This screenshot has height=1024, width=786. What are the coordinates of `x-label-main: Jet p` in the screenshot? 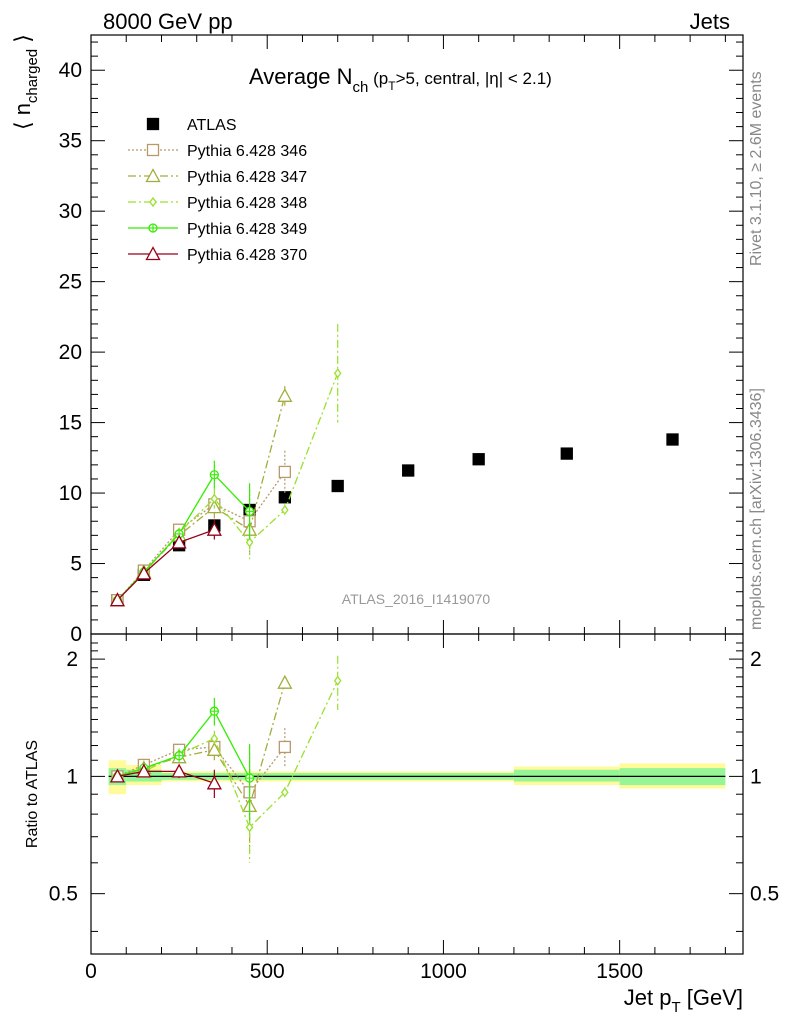 It's located at (648, 997).